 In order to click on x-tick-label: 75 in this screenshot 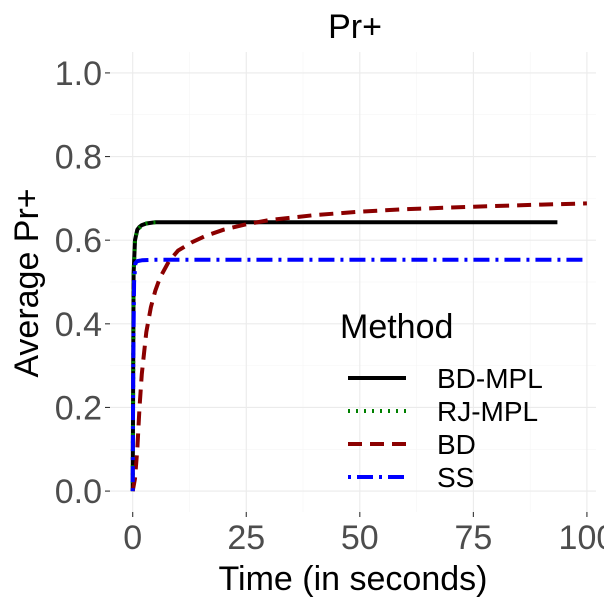, I will do `click(473, 538)`.